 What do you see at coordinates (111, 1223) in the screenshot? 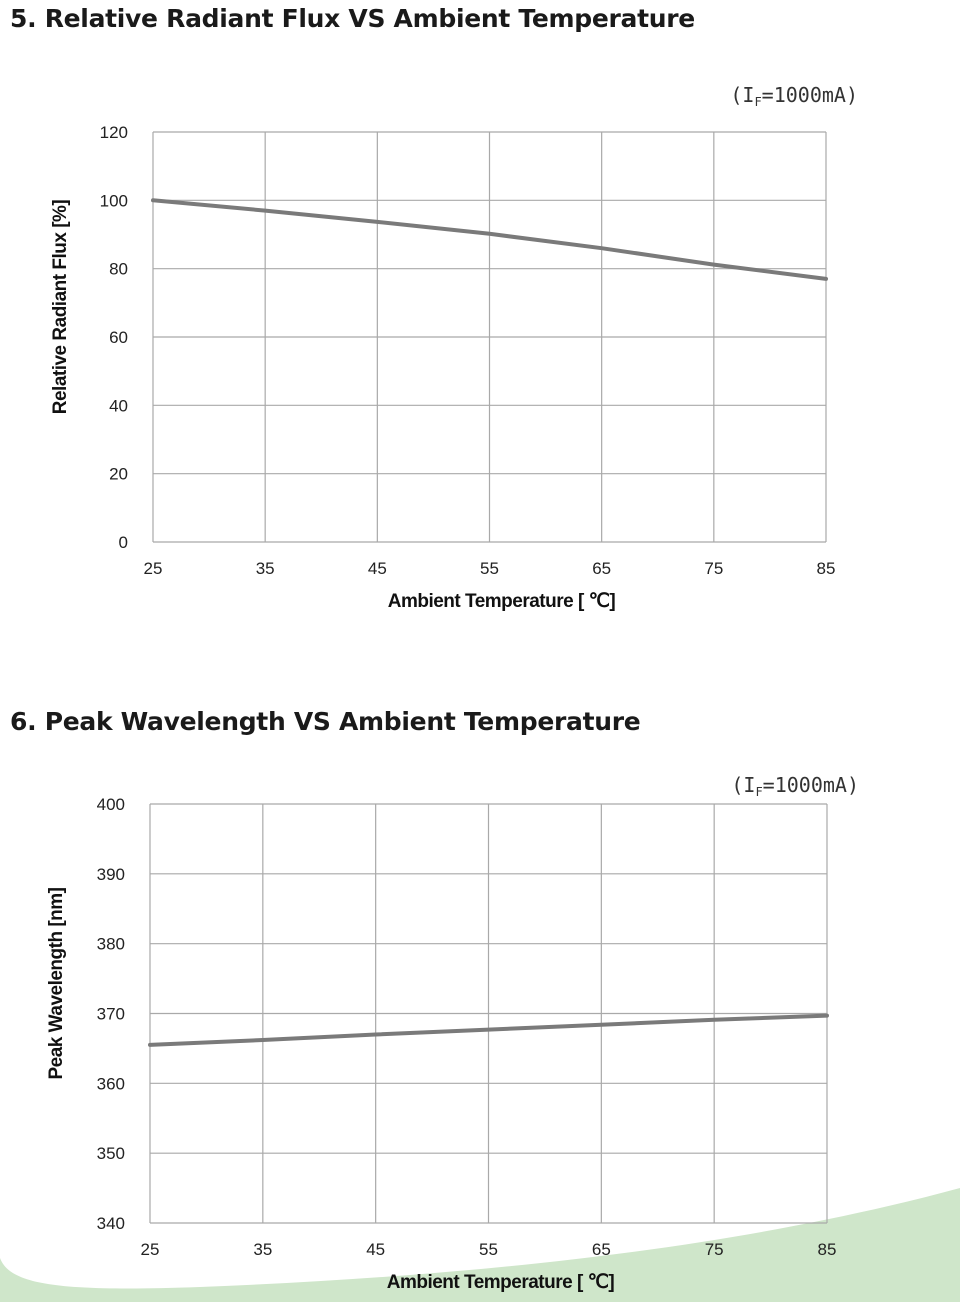
I see `y-tick-label: 340` at bounding box center [111, 1223].